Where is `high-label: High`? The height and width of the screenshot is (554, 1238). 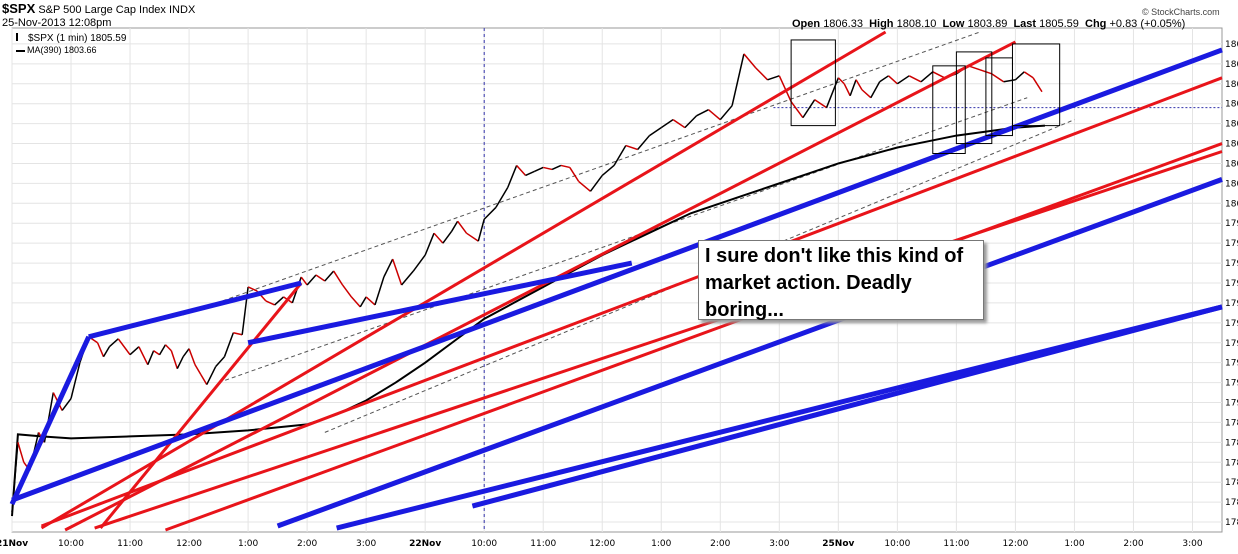 high-label: High is located at coordinates (881, 24).